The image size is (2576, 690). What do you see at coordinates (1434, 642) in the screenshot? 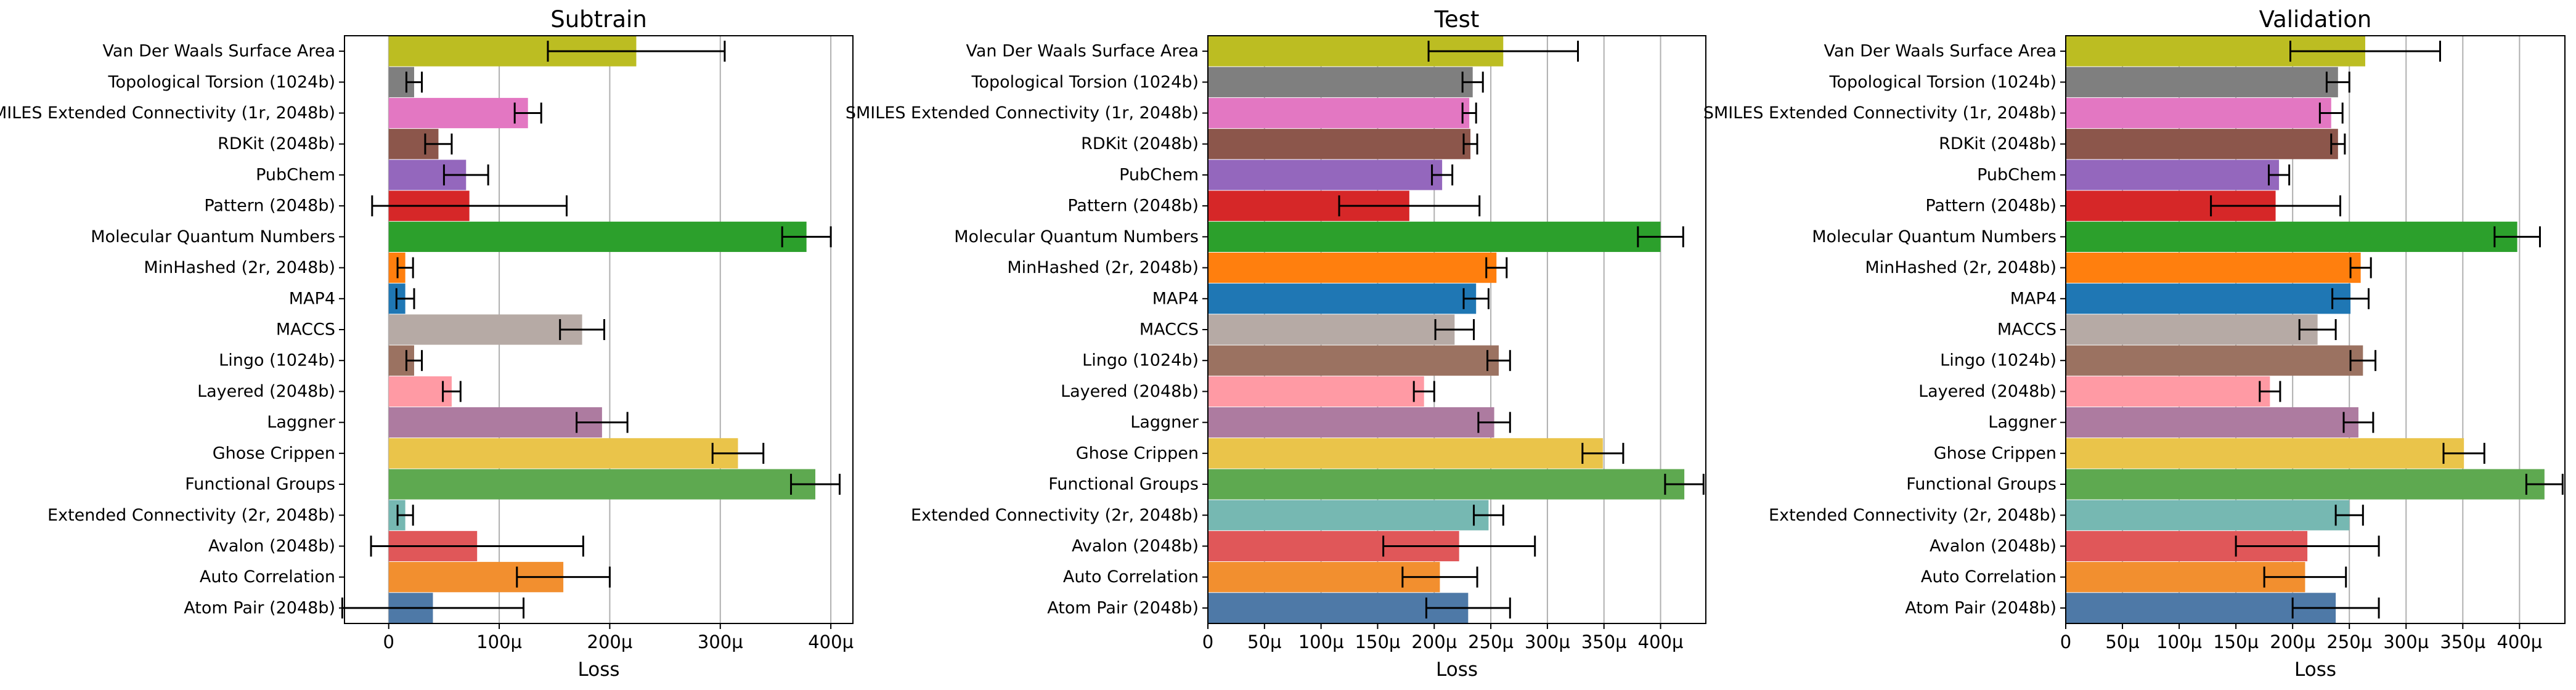
I see `x-tick-label: 200µ` at bounding box center [1434, 642].